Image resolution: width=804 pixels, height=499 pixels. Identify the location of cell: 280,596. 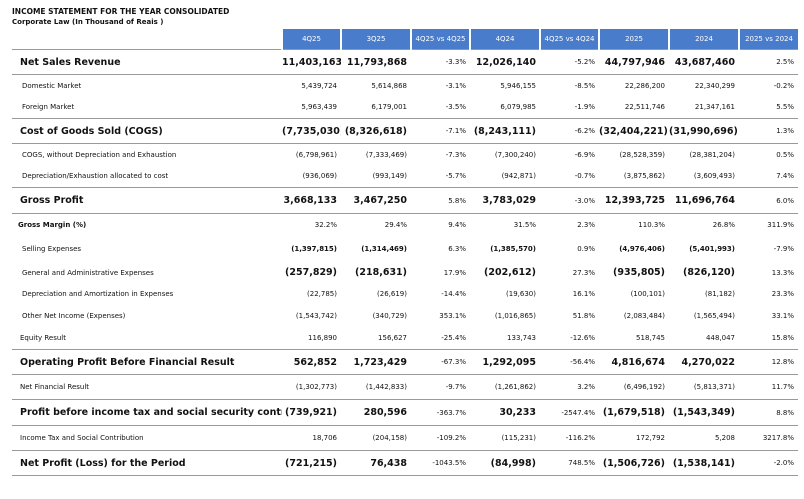
(376, 412).